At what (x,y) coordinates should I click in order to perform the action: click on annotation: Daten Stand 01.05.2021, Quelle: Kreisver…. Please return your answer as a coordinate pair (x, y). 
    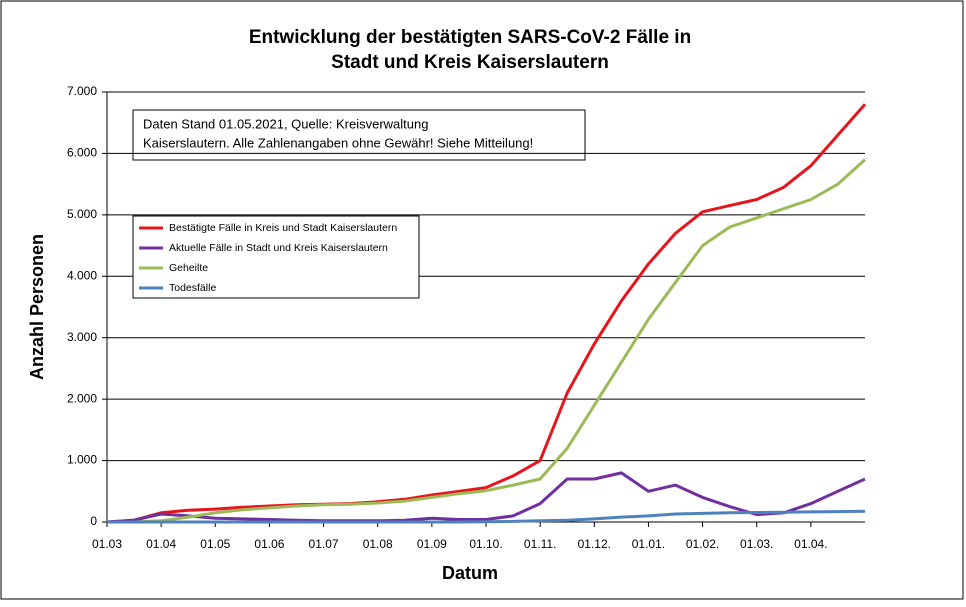
    Looking at the image, I should click on (285, 123).